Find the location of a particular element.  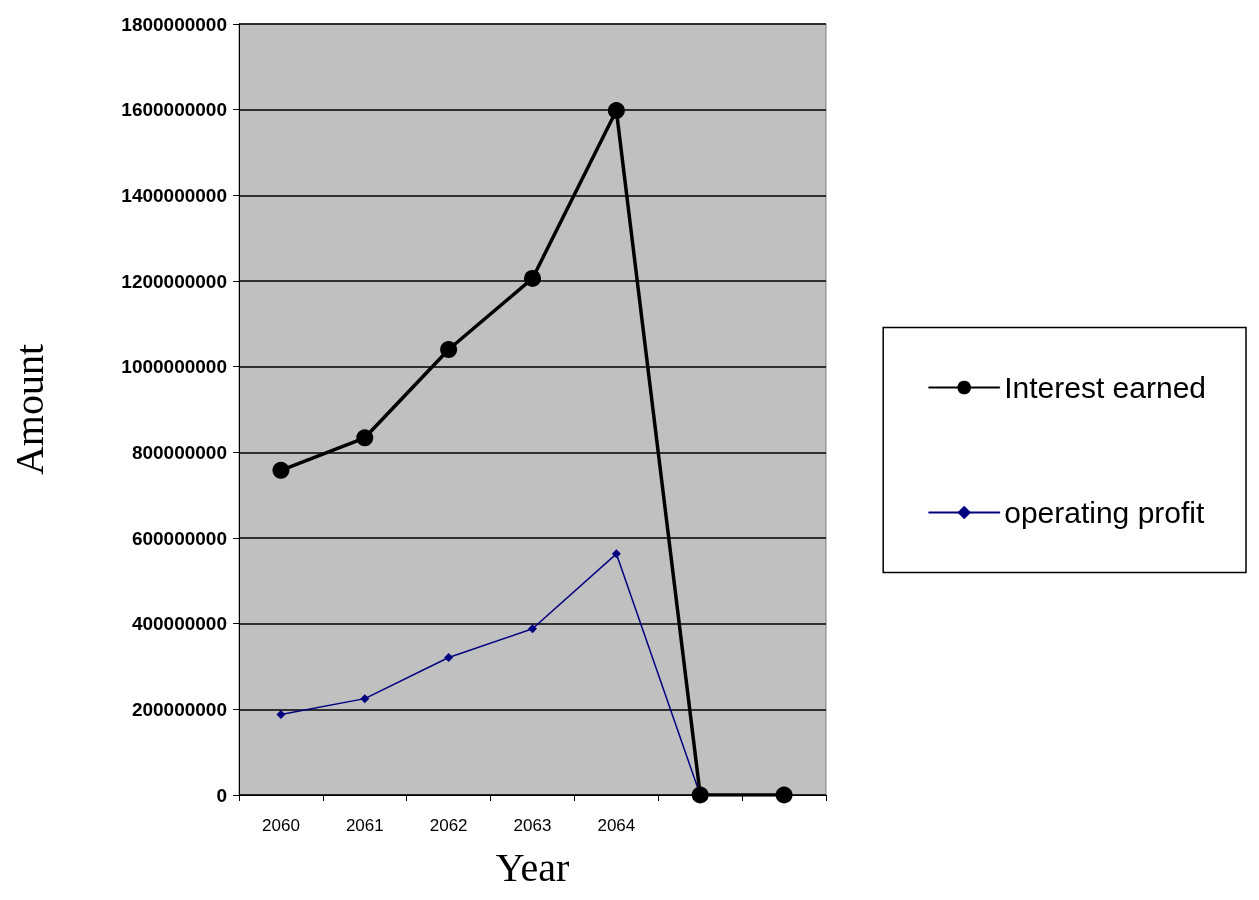

y-axis-title: Amount is located at coordinates (29, 409).